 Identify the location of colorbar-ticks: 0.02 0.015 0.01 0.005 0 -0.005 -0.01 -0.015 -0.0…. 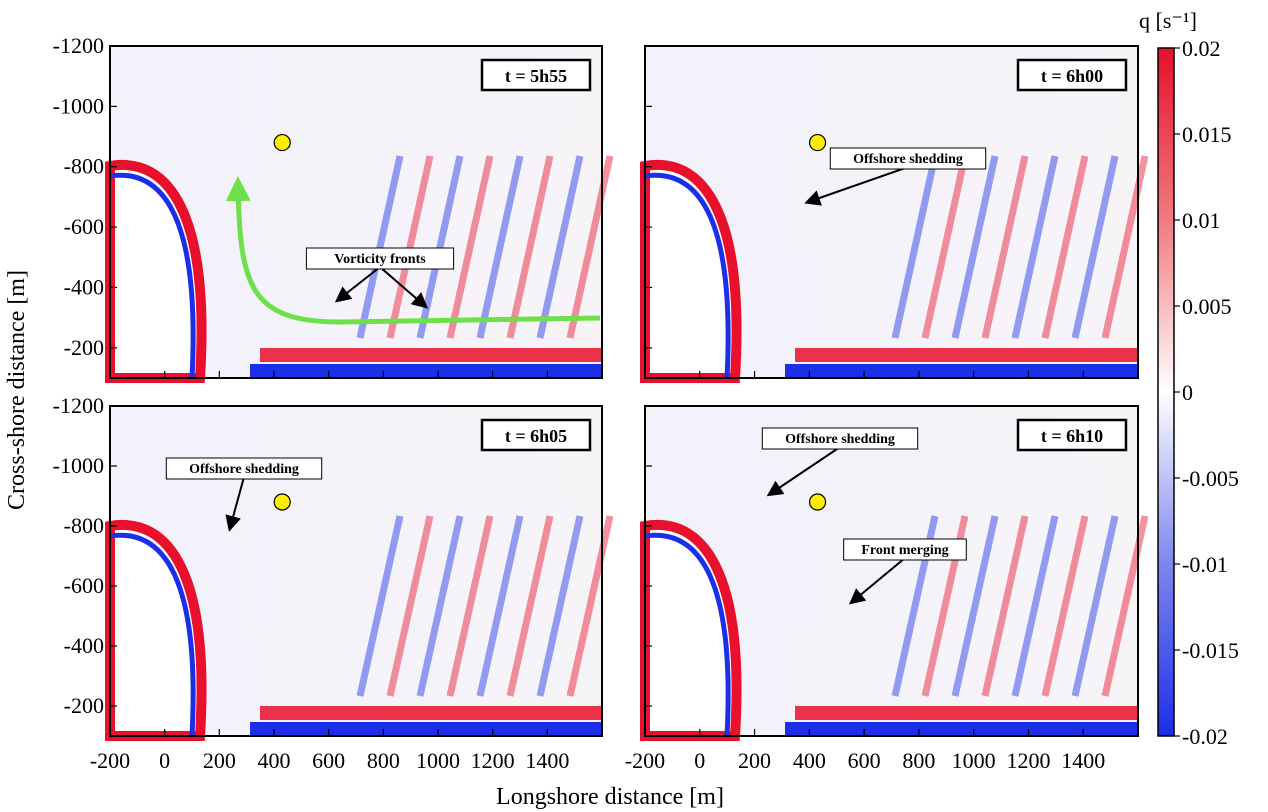
(1206, 392).